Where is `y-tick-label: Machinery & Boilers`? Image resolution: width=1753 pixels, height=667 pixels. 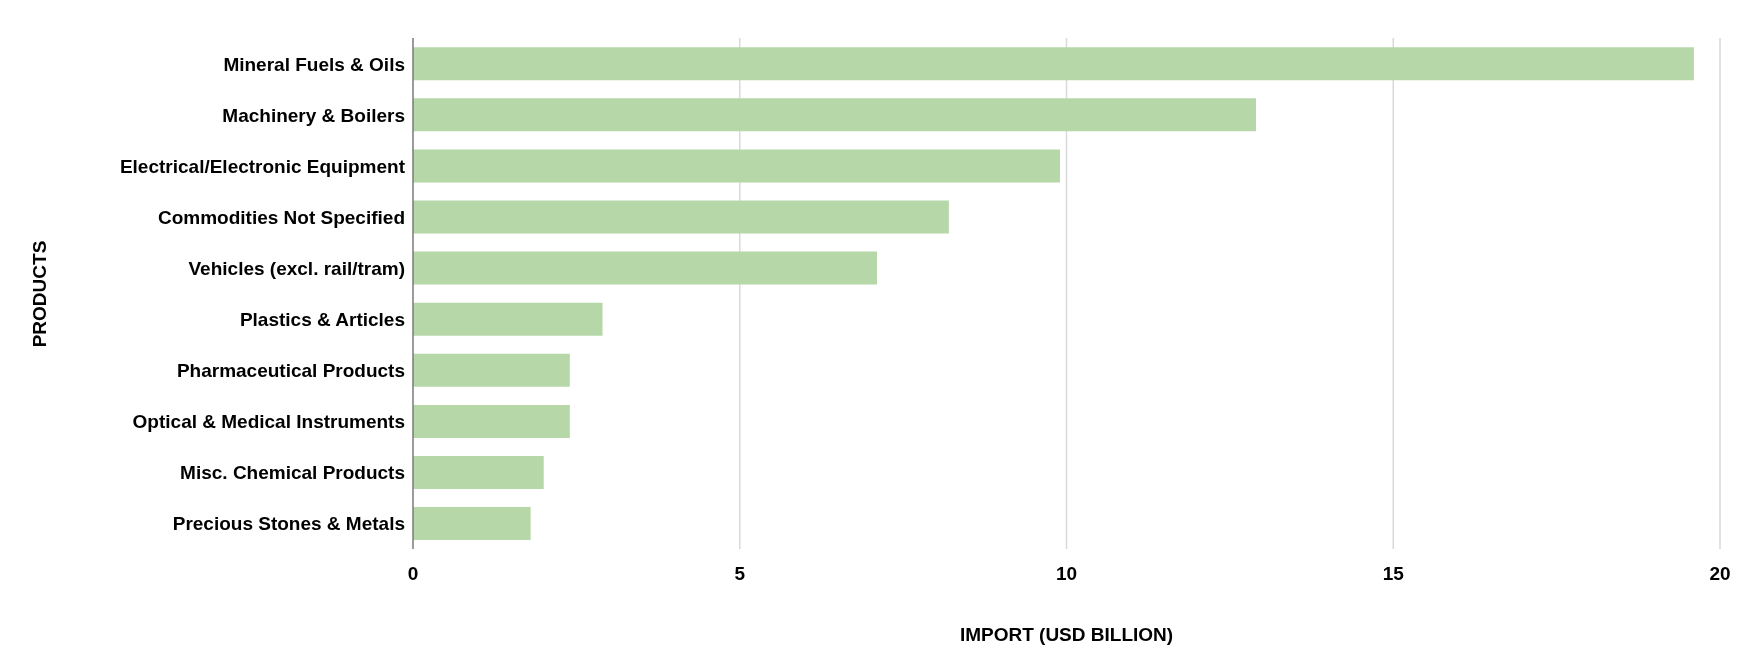 y-tick-label: Machinery & Boilers is located at coordinates (313, 115).